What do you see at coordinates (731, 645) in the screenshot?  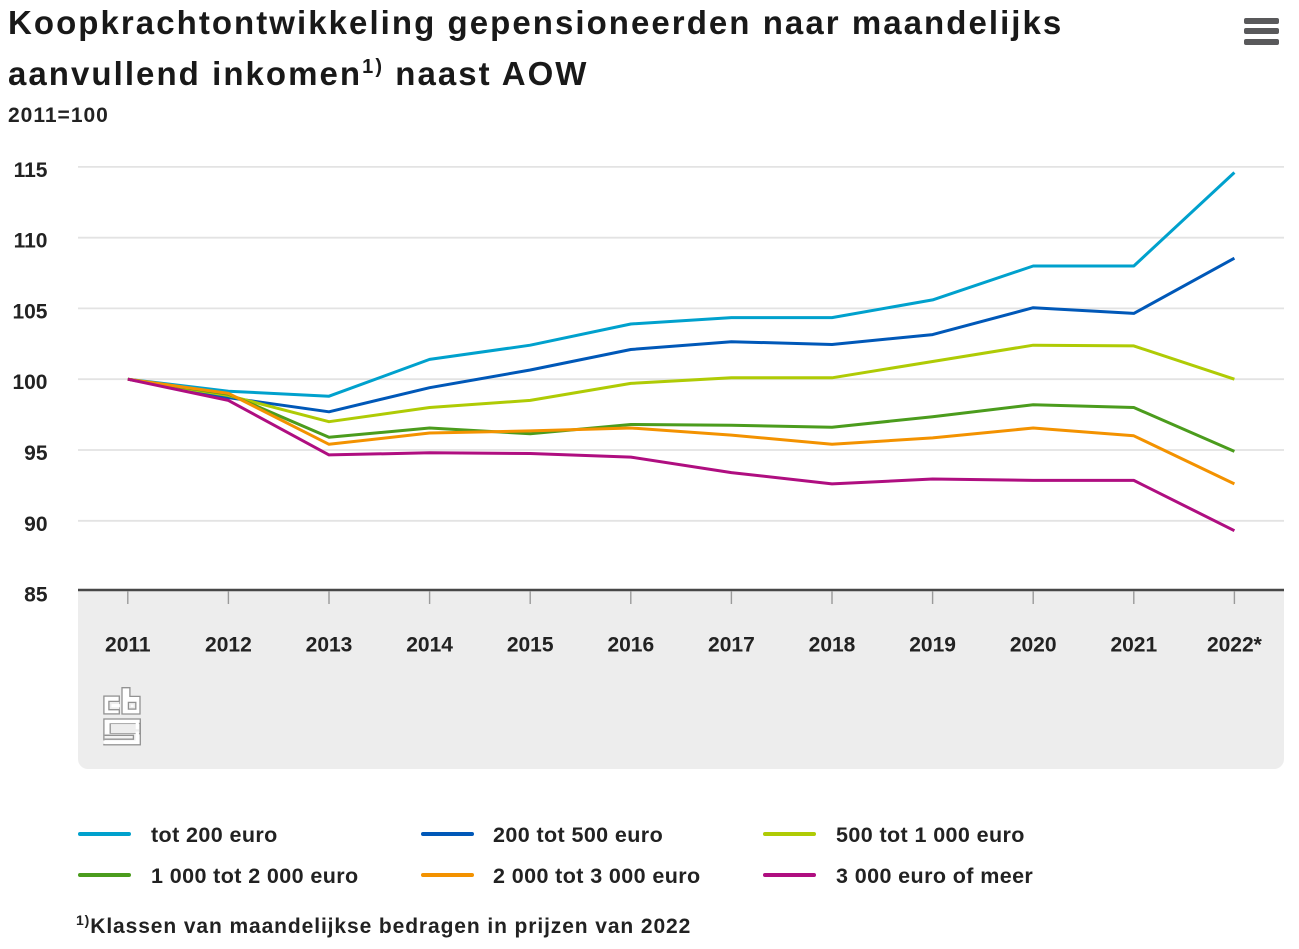 I see `svg-text: 2017` at bounding box center [731, 645].